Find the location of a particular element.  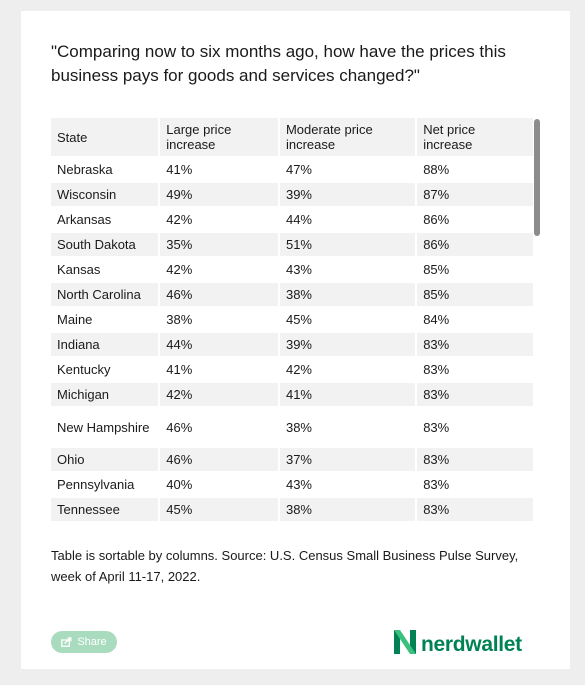

cell-large: 44% is located at coordinates (220, 345).